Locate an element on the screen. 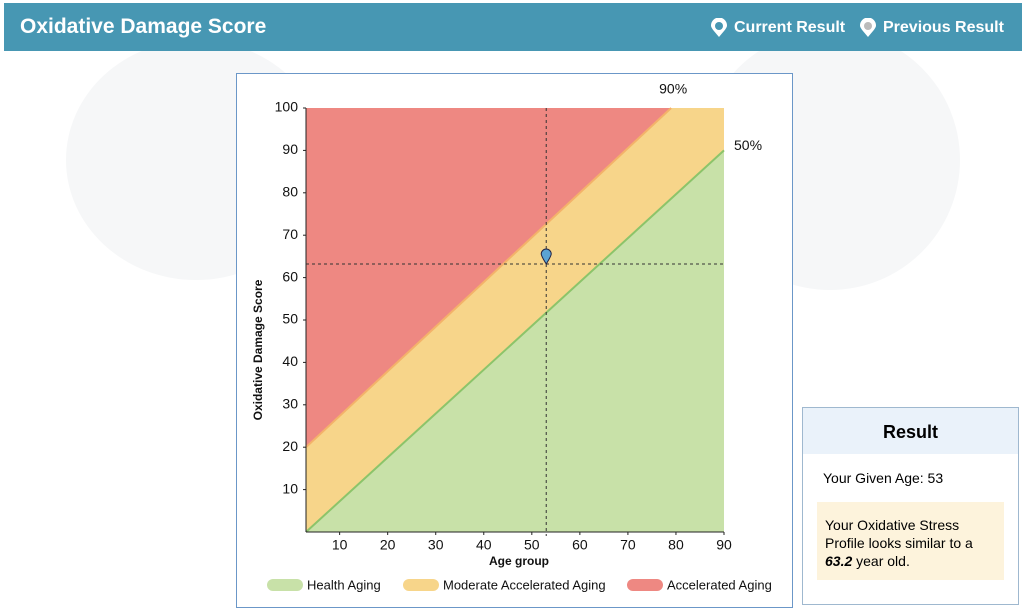  legend-previous: Previous Result is located at coordinates (931, 28).